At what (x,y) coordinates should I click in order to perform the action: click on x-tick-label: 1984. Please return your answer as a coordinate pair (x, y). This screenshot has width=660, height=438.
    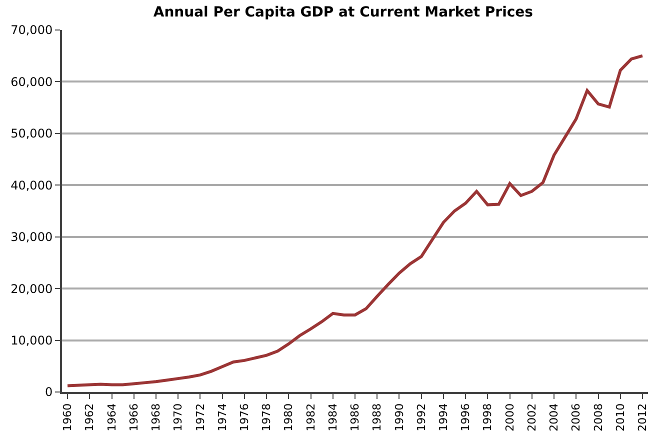
    Looking at the image, I should click on (333, 417).